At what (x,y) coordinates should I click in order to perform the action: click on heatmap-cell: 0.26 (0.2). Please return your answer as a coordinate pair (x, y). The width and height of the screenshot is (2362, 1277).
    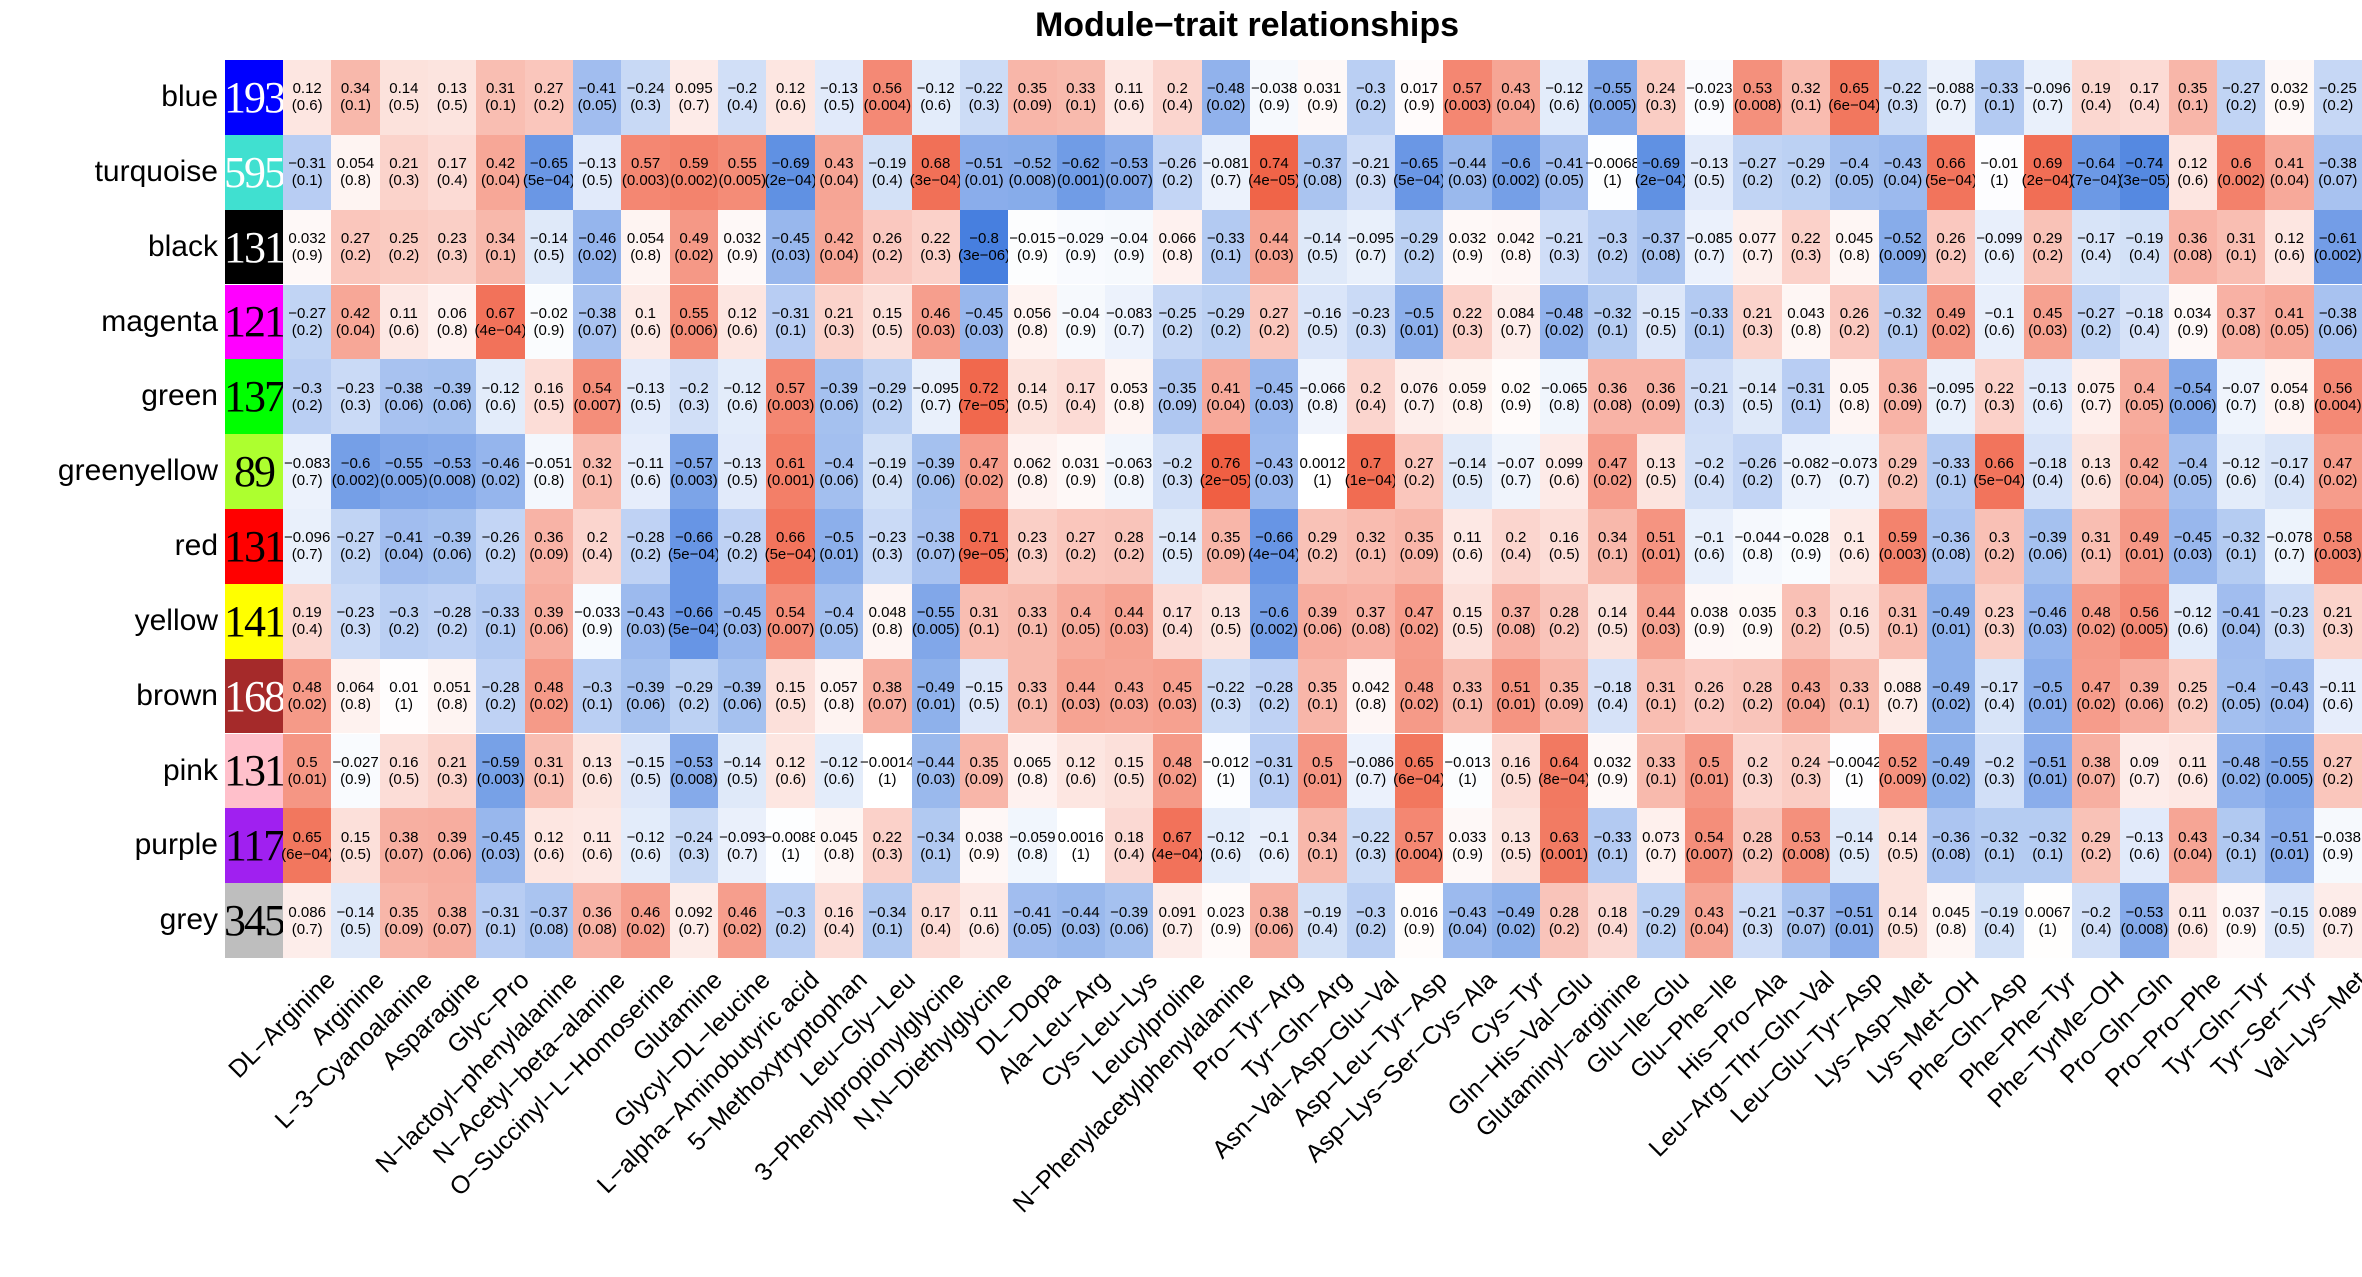
    Looking at the image, I should click on (1854, 322).